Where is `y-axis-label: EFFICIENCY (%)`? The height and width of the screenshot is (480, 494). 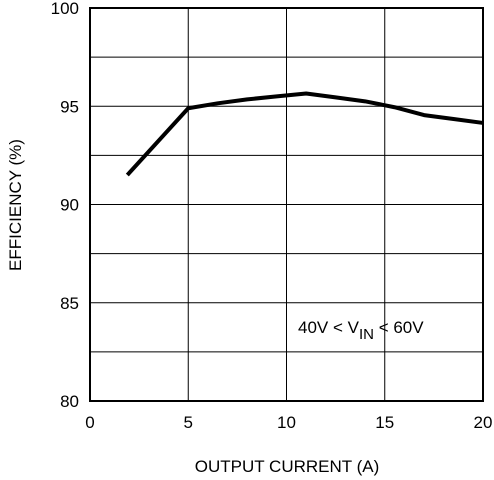 y-axis-label: EFFICIENCY (%) is located at coordinates (15, 205).